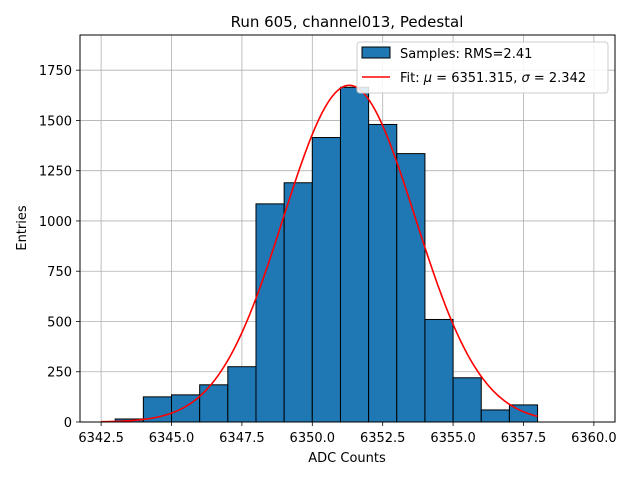  I want to click on legend-fit-mu-value: = 6351.315,, so click(476, 78).